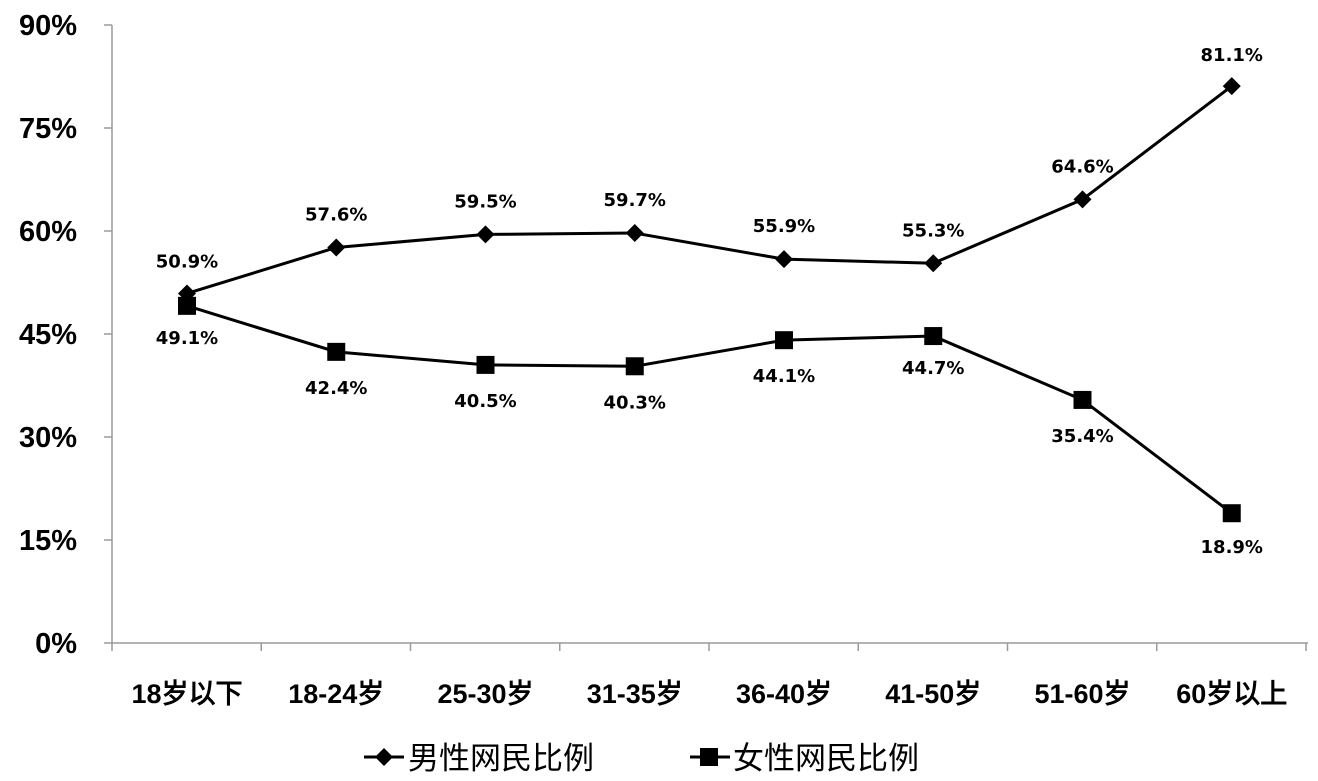 This screenshot has height=781, width=1318. I want to click on y-tick-label: 90%, so click(48, 26).